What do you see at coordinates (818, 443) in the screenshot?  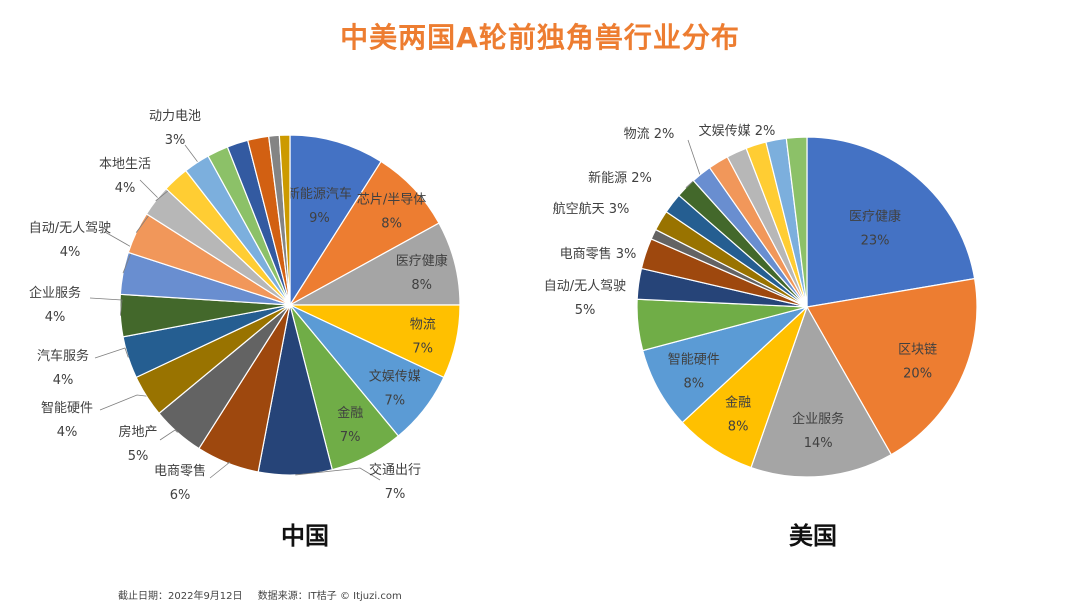 I see `slice-percent: 14%` at bounding box center [818, 443].